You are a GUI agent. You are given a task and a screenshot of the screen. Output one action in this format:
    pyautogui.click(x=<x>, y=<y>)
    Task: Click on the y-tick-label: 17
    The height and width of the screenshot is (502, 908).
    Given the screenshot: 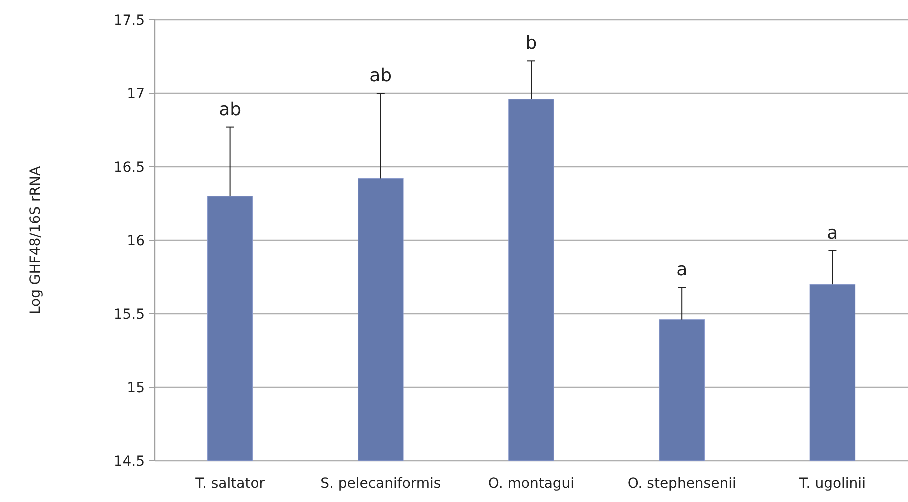 What is the action you would take?
    pyautogui.click(x=136, y=94)
    